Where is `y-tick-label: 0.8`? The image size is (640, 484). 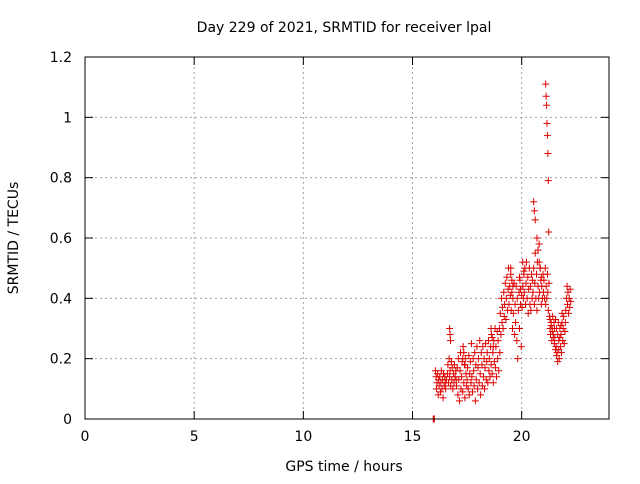
y-tick-label: 0.8 is located at coordinates (61, 179).